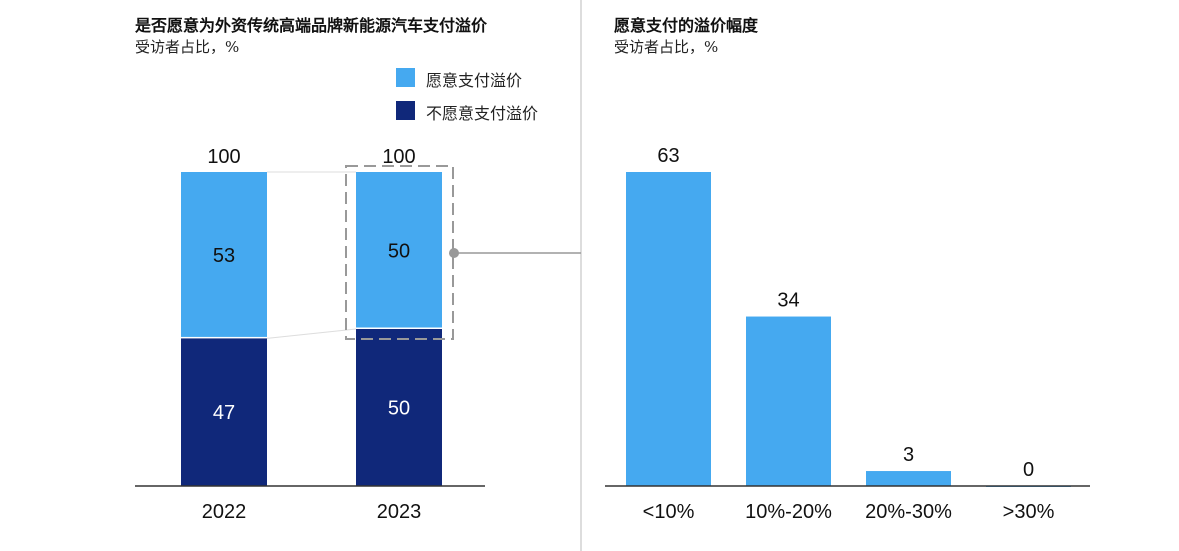 The width and height of the screenshot is (1179, 551). Describe the element at coordinates (908, 478) in the screenshot. I see `bar-20%-30%` at that location.